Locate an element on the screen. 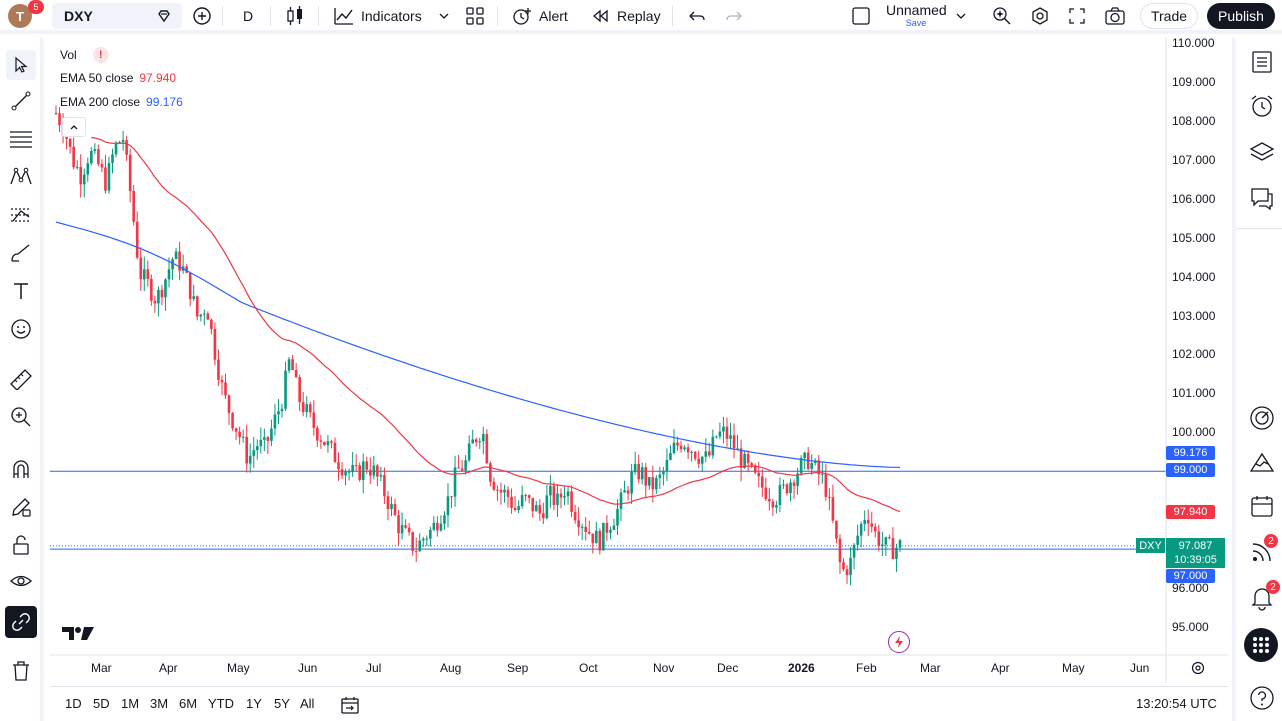 This screenshot has width=1282, height=721. fib-tool is located at coordinates (21, 139).